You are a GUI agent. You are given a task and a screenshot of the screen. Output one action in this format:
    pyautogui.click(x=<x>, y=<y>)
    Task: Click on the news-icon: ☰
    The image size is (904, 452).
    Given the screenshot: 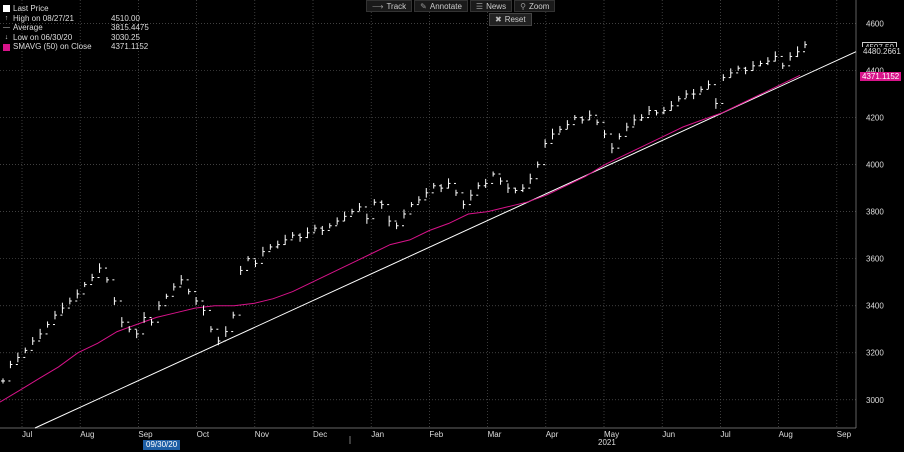 What is the action you would take?
    pyautogui.click(x=479, y=6)
    